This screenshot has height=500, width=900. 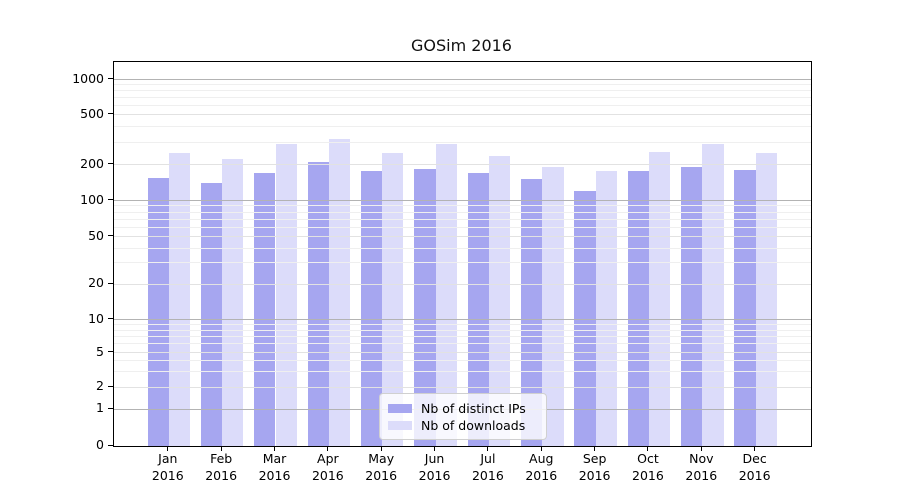 What do you see at coordinates (701, 467) in the screenshot?
I see `x-tick-label-nov: Nov 2016` at bounding box center [701, 467].